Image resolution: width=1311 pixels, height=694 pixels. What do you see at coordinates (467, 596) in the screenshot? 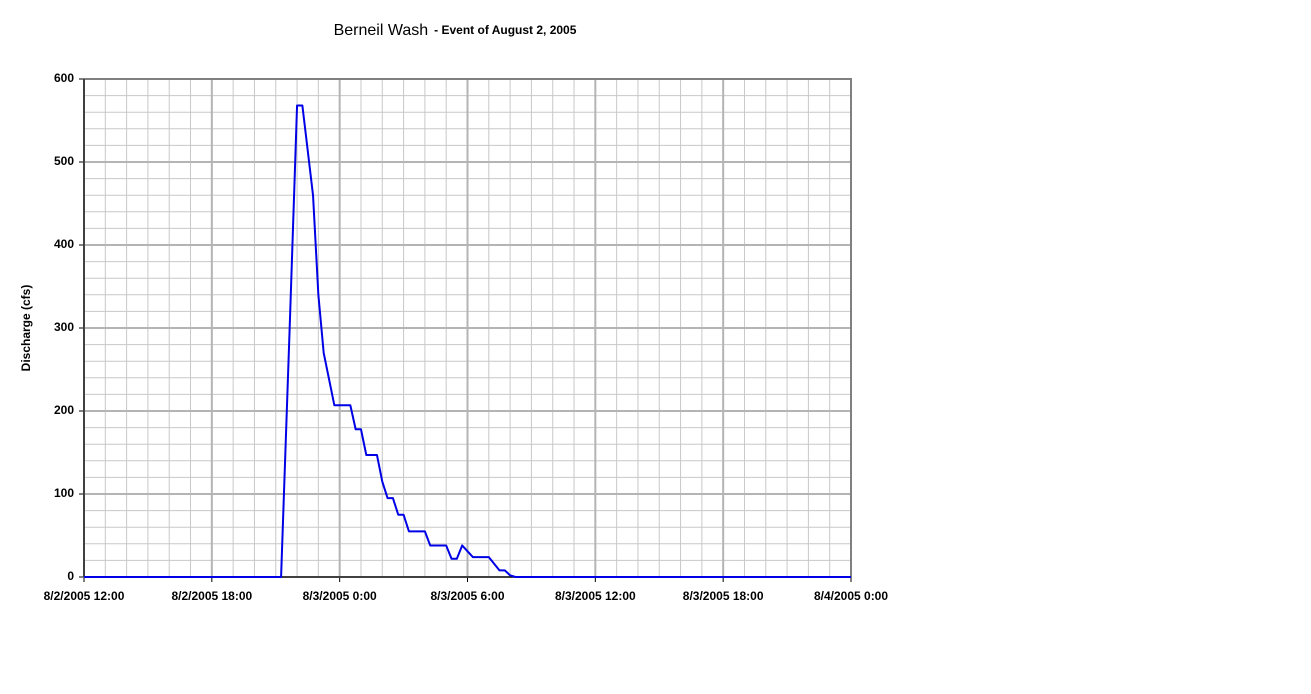
I see `x-tick-label: 8/3/2005 6:00` at bounding box center [467, 596].